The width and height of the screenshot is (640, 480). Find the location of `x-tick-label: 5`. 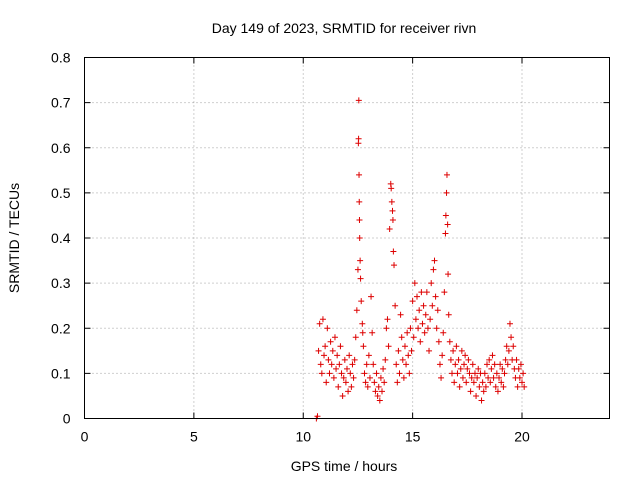

x-tick-label: 5 is located at coordinates (194, 437).